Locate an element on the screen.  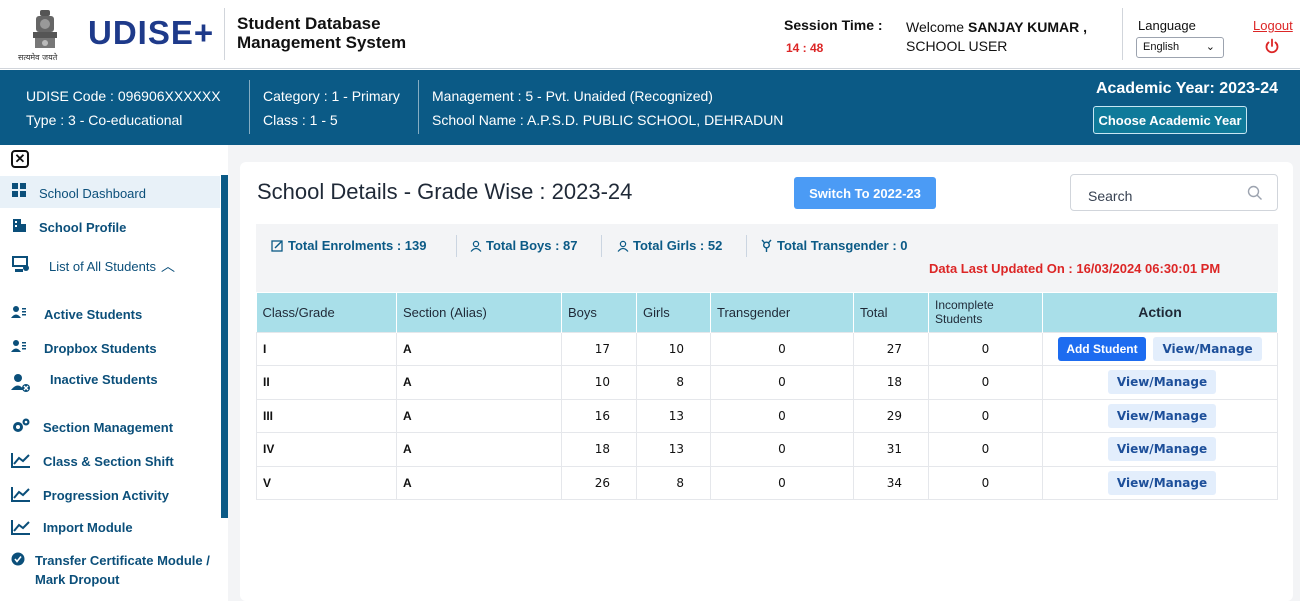
academic-year: Academic Year: 2023-24 is located at coordinates (1186, 88).